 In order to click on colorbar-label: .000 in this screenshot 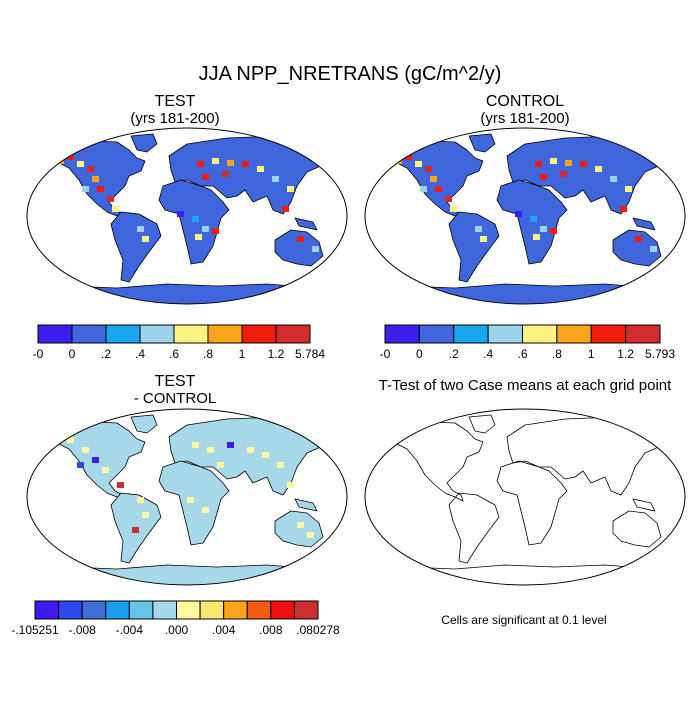, I will do `click(177, 630)`.